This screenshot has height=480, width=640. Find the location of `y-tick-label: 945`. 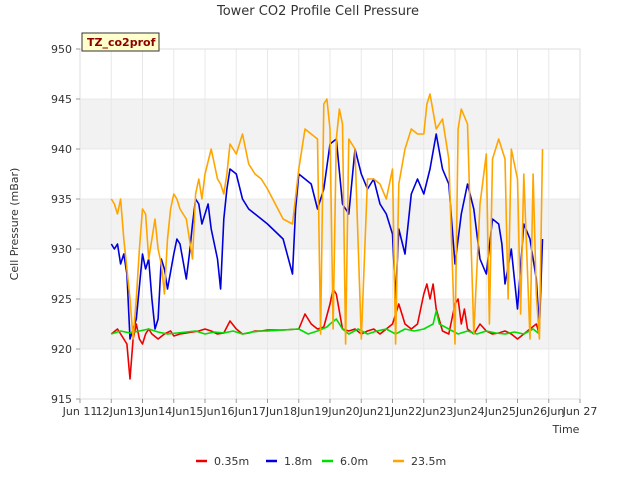

y-tick-label: 945 is located at coordinates (61, 99).